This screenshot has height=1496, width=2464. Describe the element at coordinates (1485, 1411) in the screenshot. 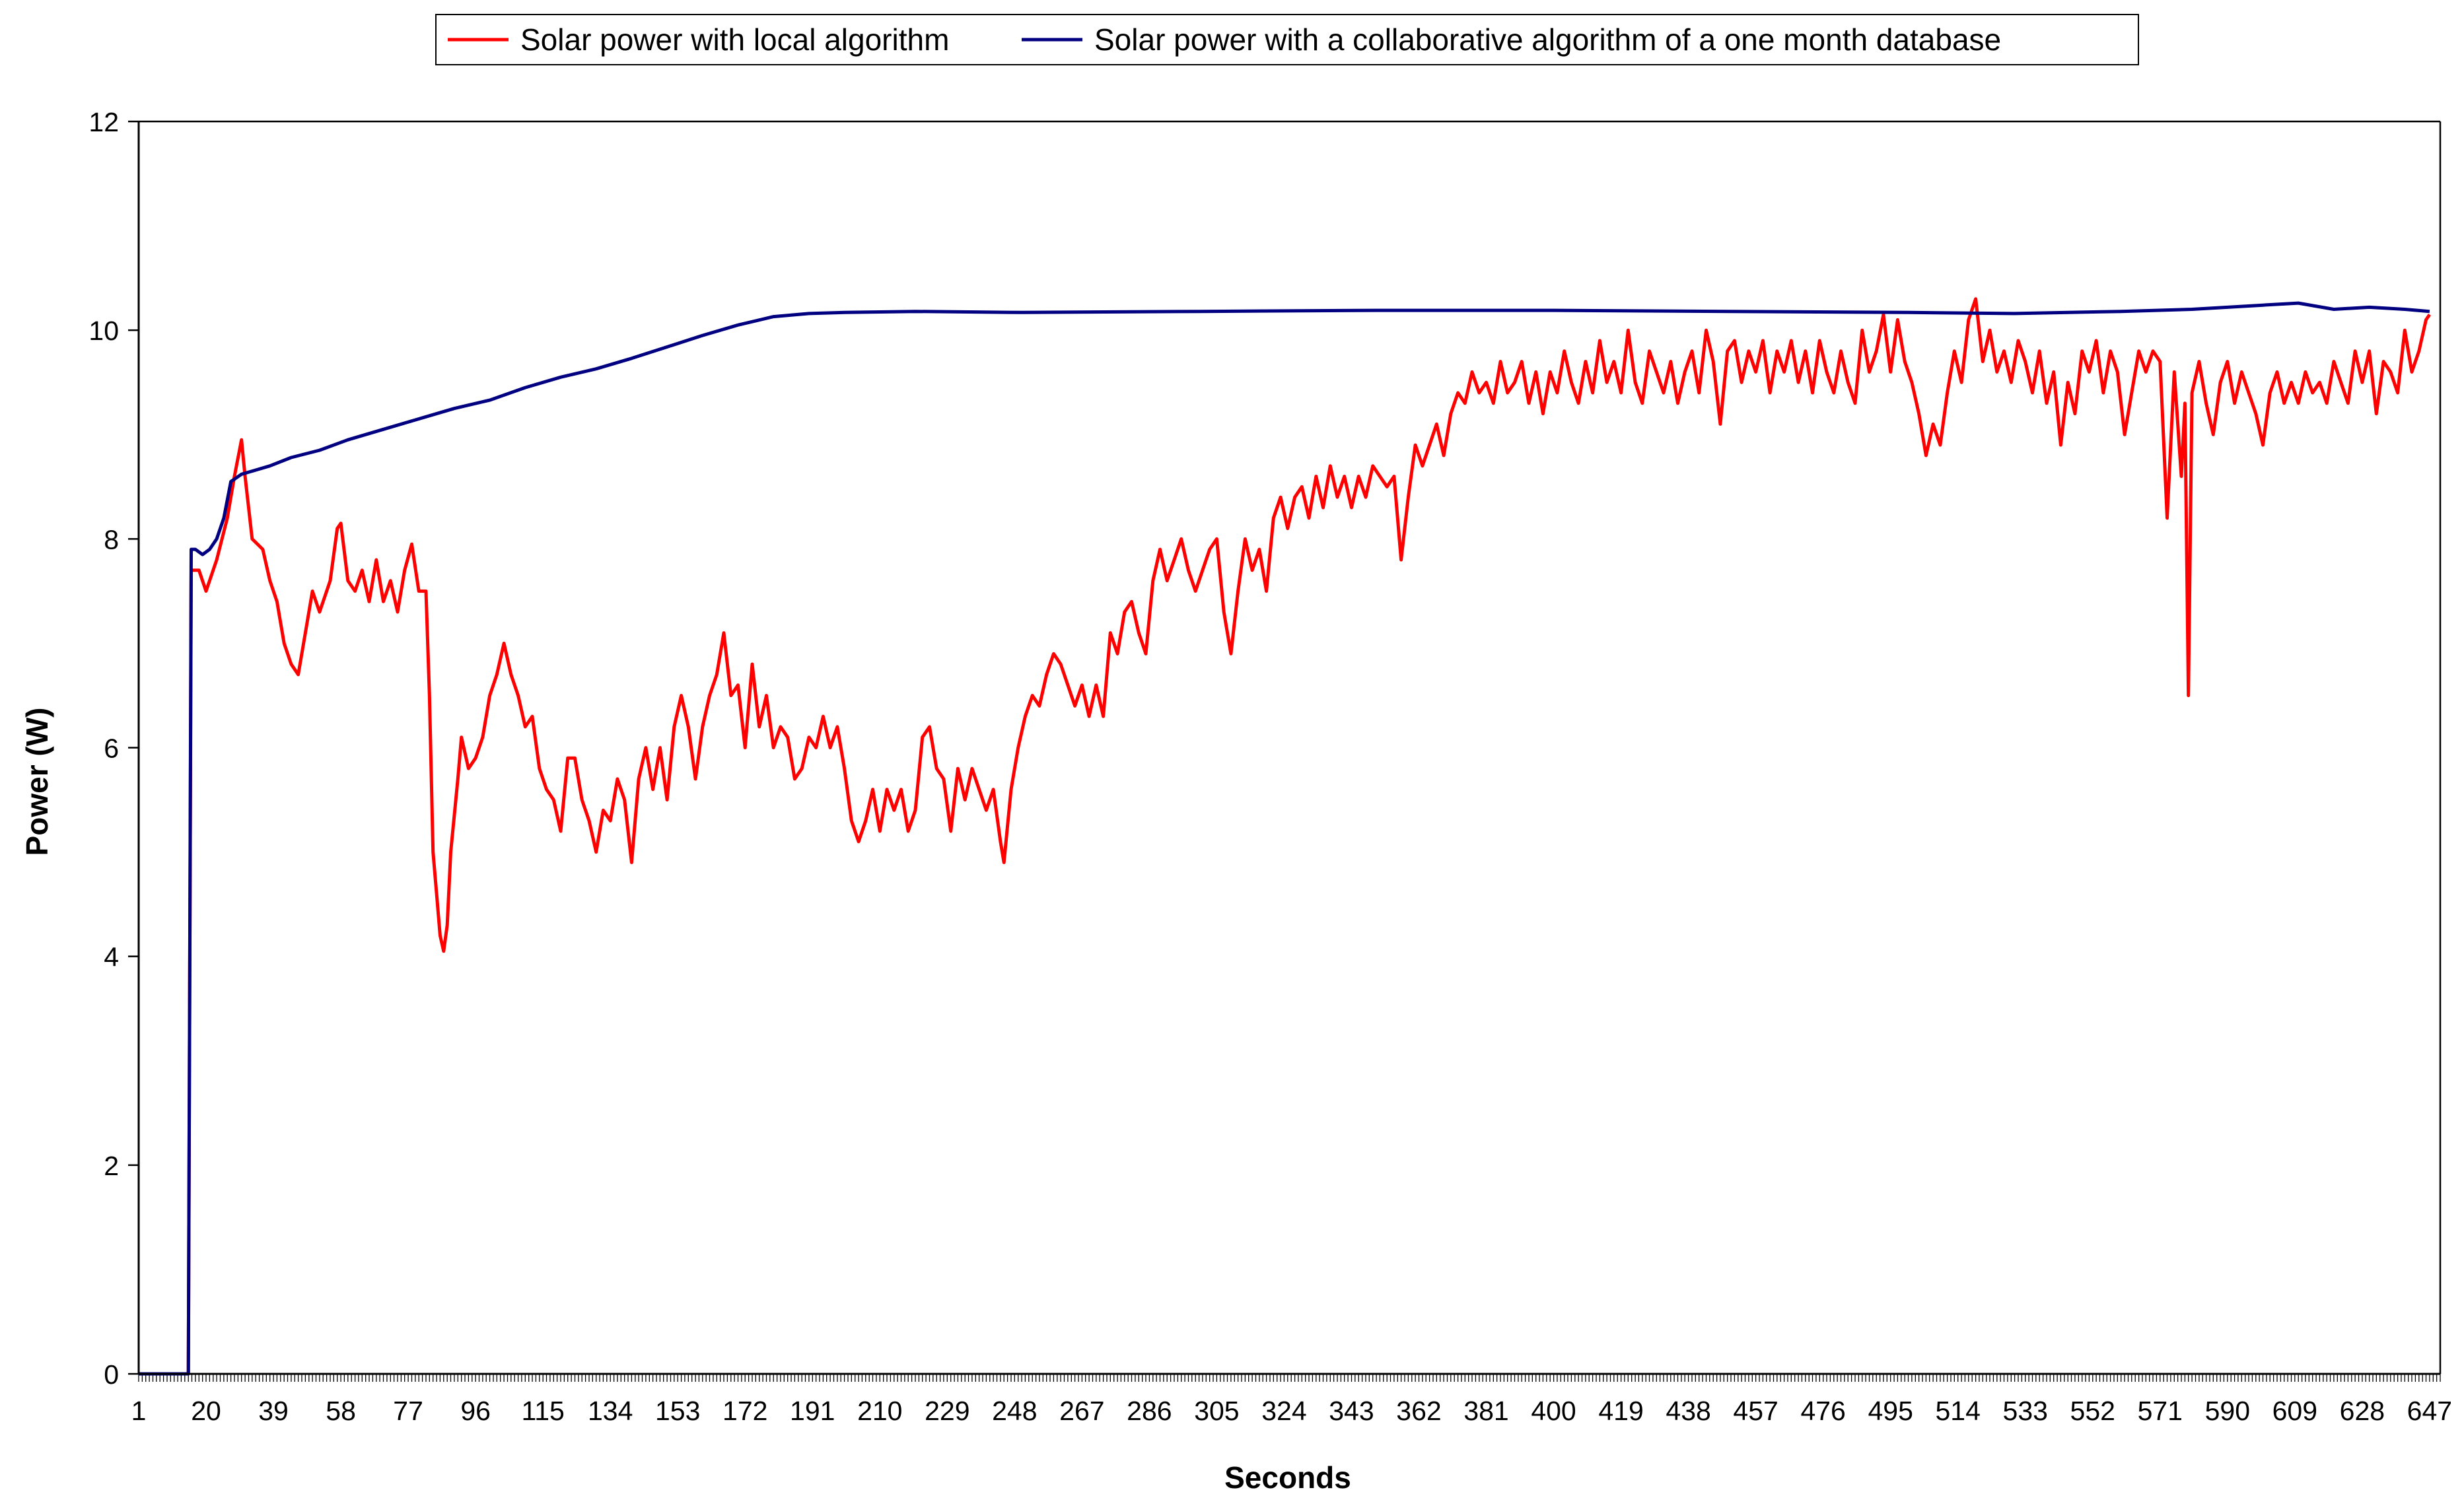

I see `x-tick-label-20: 381` at that location.